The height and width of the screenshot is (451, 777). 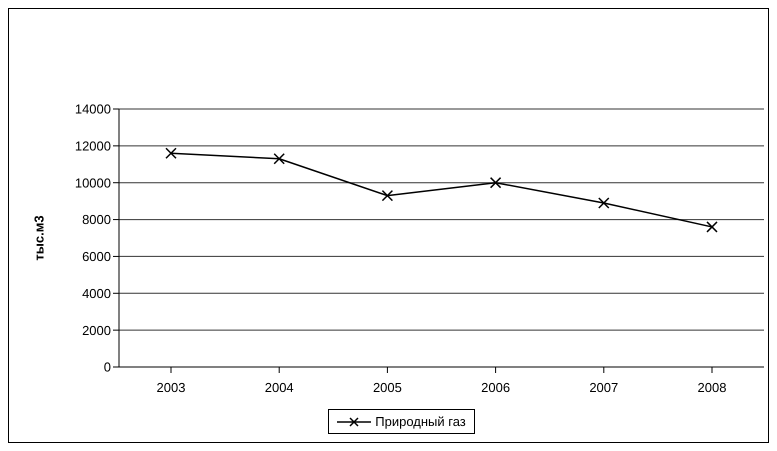 I want to click on y-tick-label: 0, so click(x=107, y=367).